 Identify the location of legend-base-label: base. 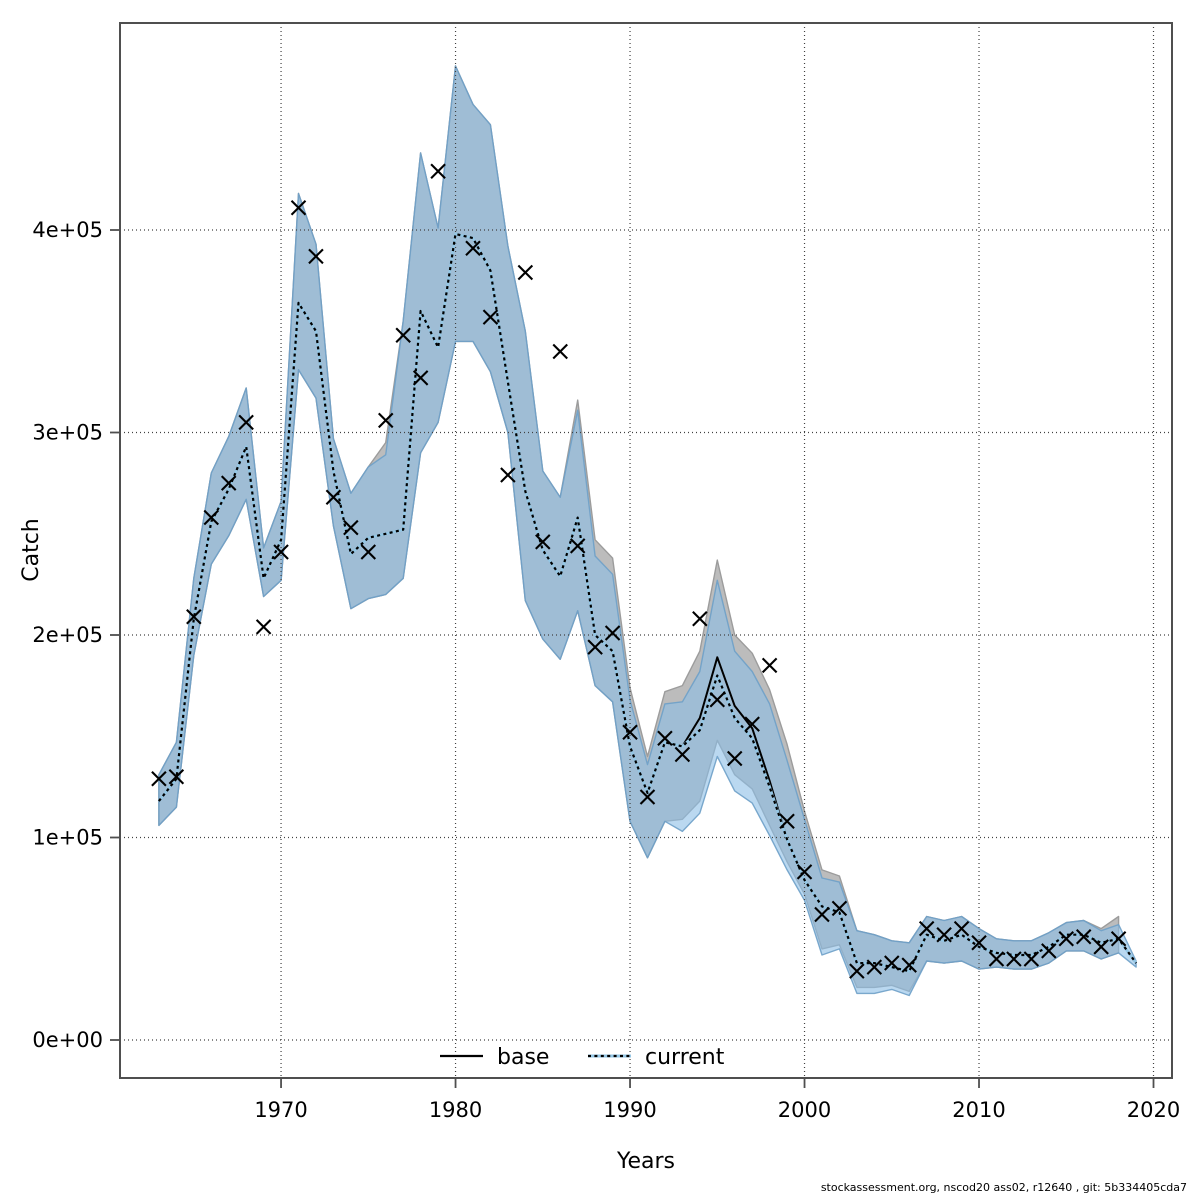
(523, 1057).